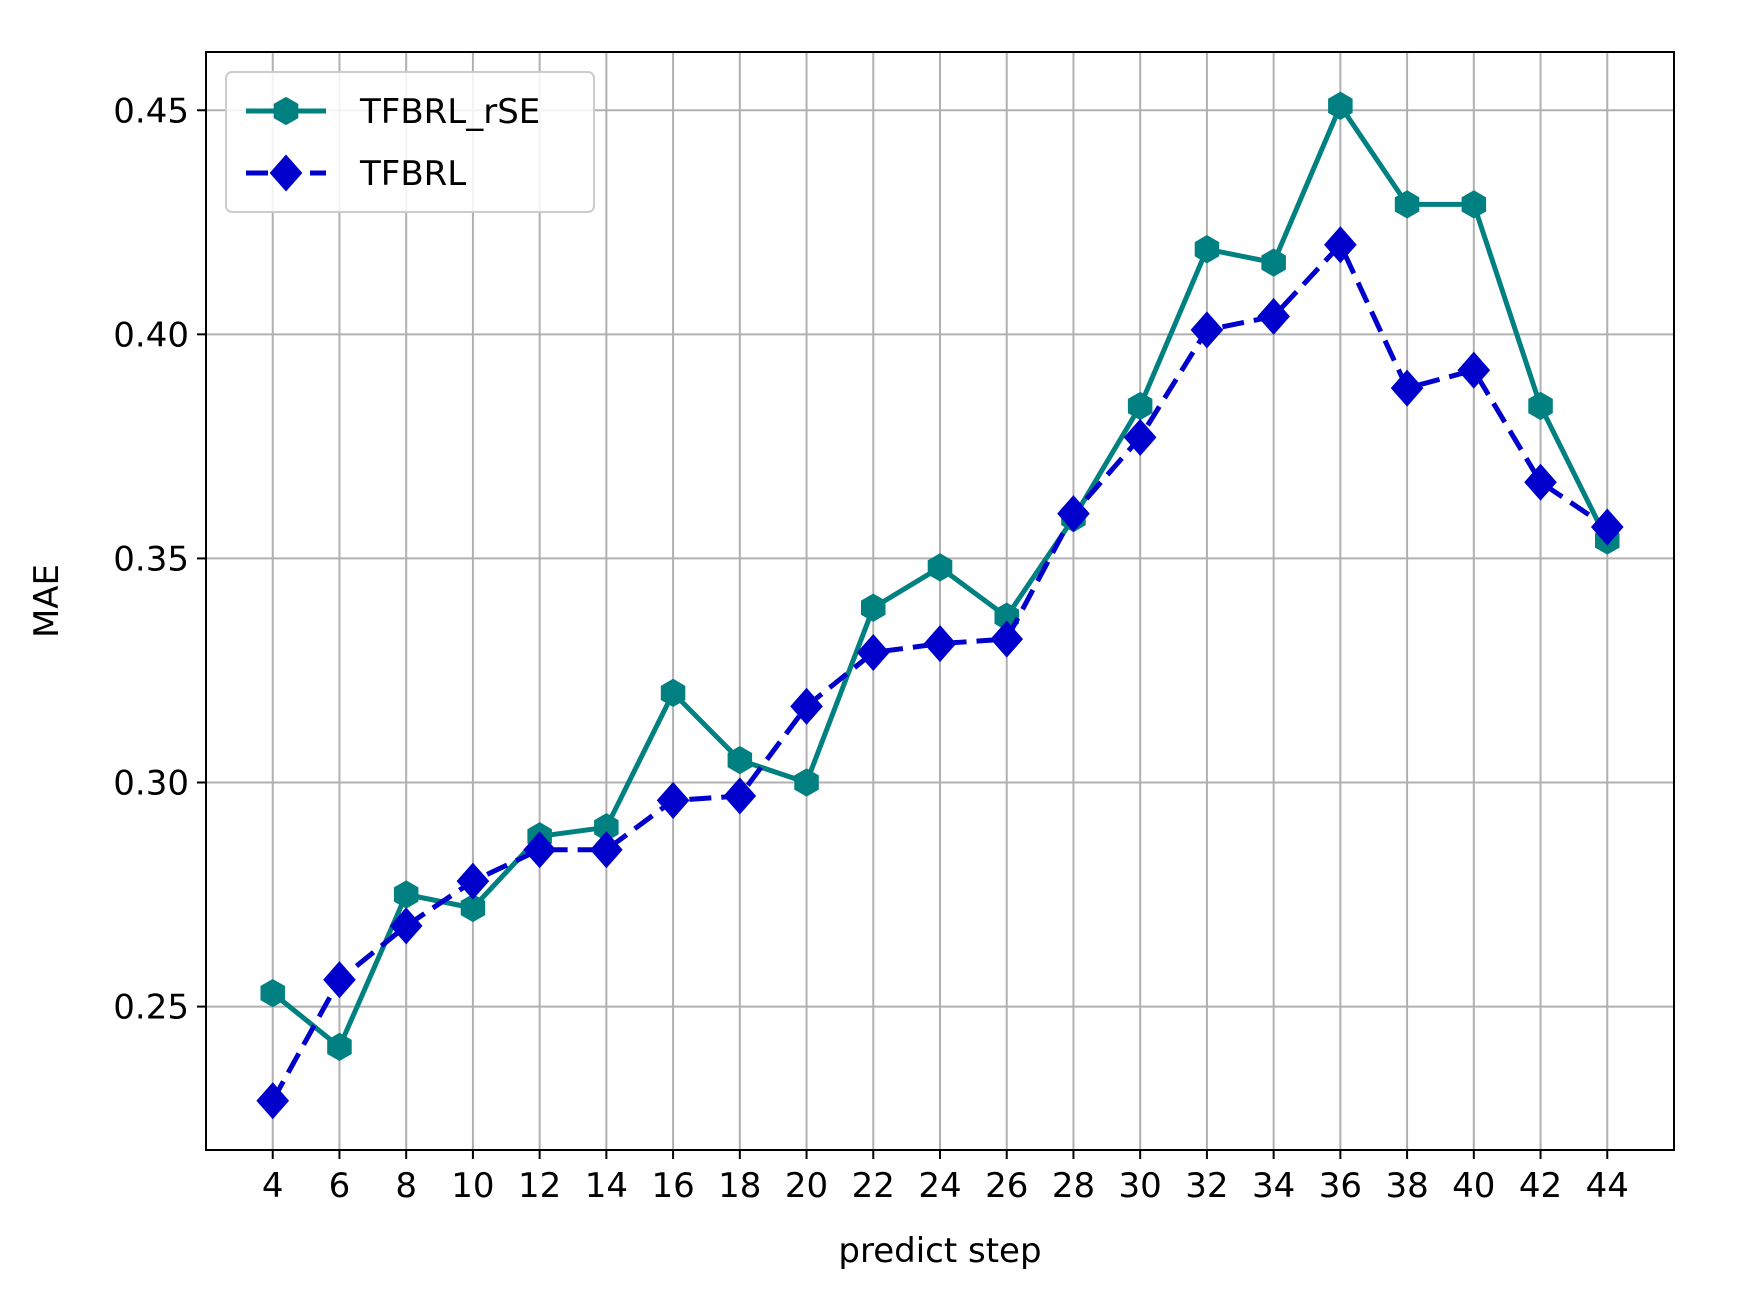 The image size is (1744, 1311). Describe the element at coordinates (47, 601) in the screenshot. I see `y-axis-label: MAE` at that location.